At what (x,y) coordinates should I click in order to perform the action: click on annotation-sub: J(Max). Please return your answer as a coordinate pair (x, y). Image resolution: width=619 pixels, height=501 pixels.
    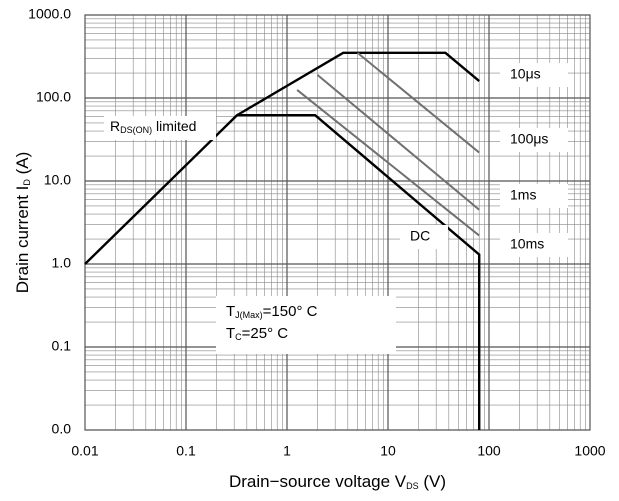
    Looking at the image, I should click on (249, 315).